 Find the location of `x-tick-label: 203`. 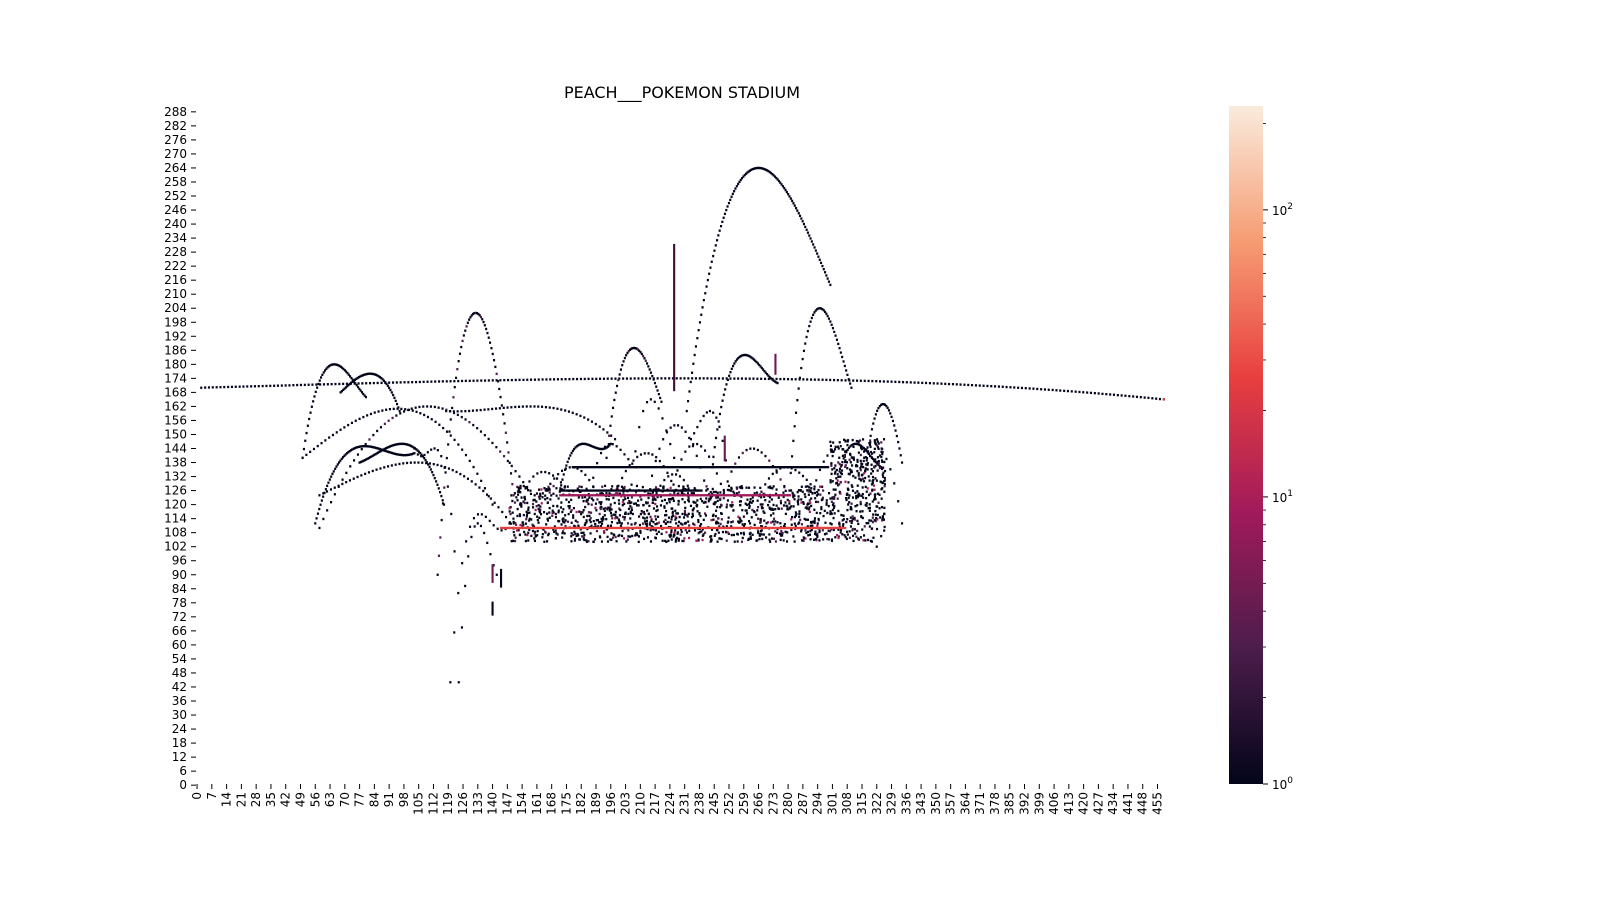

x-tick-label: 203 is located at coordinates (626, 803).